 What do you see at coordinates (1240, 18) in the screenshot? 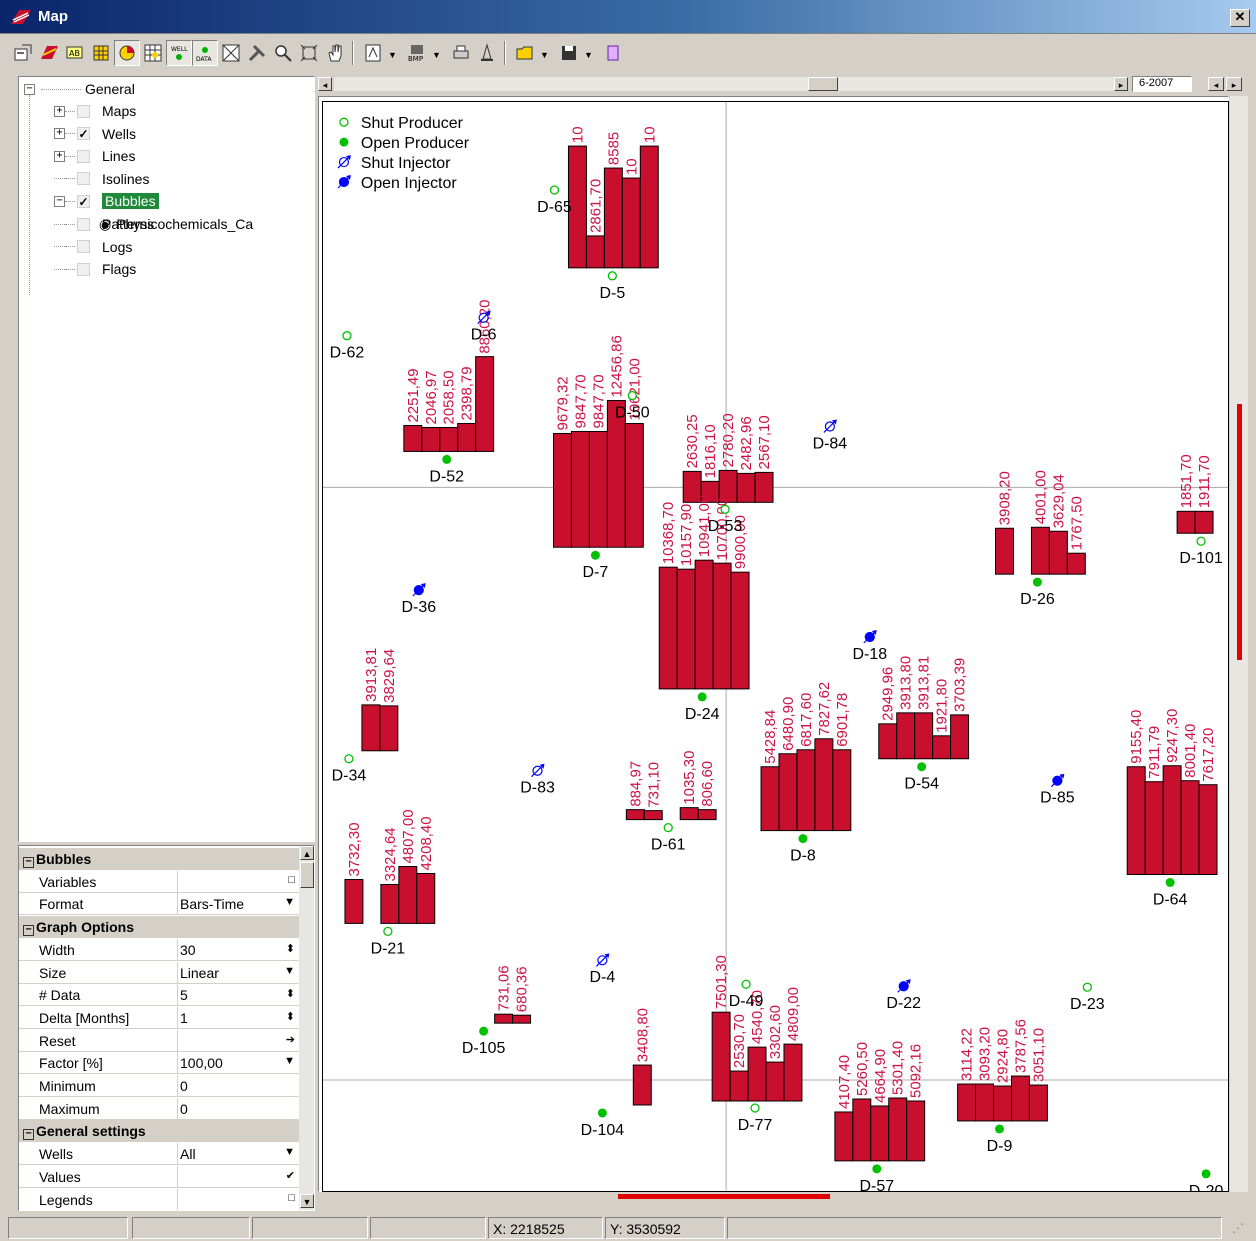
I see `close-button: ✕` at bounding box center [1240, 18].